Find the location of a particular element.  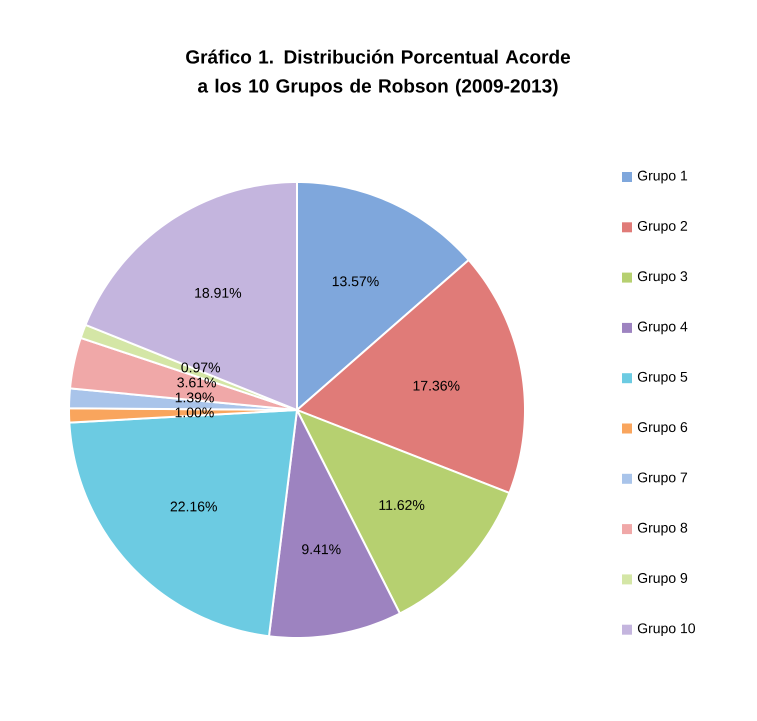

legend-label: Grupo 3 is located at coordinates (663, 277).